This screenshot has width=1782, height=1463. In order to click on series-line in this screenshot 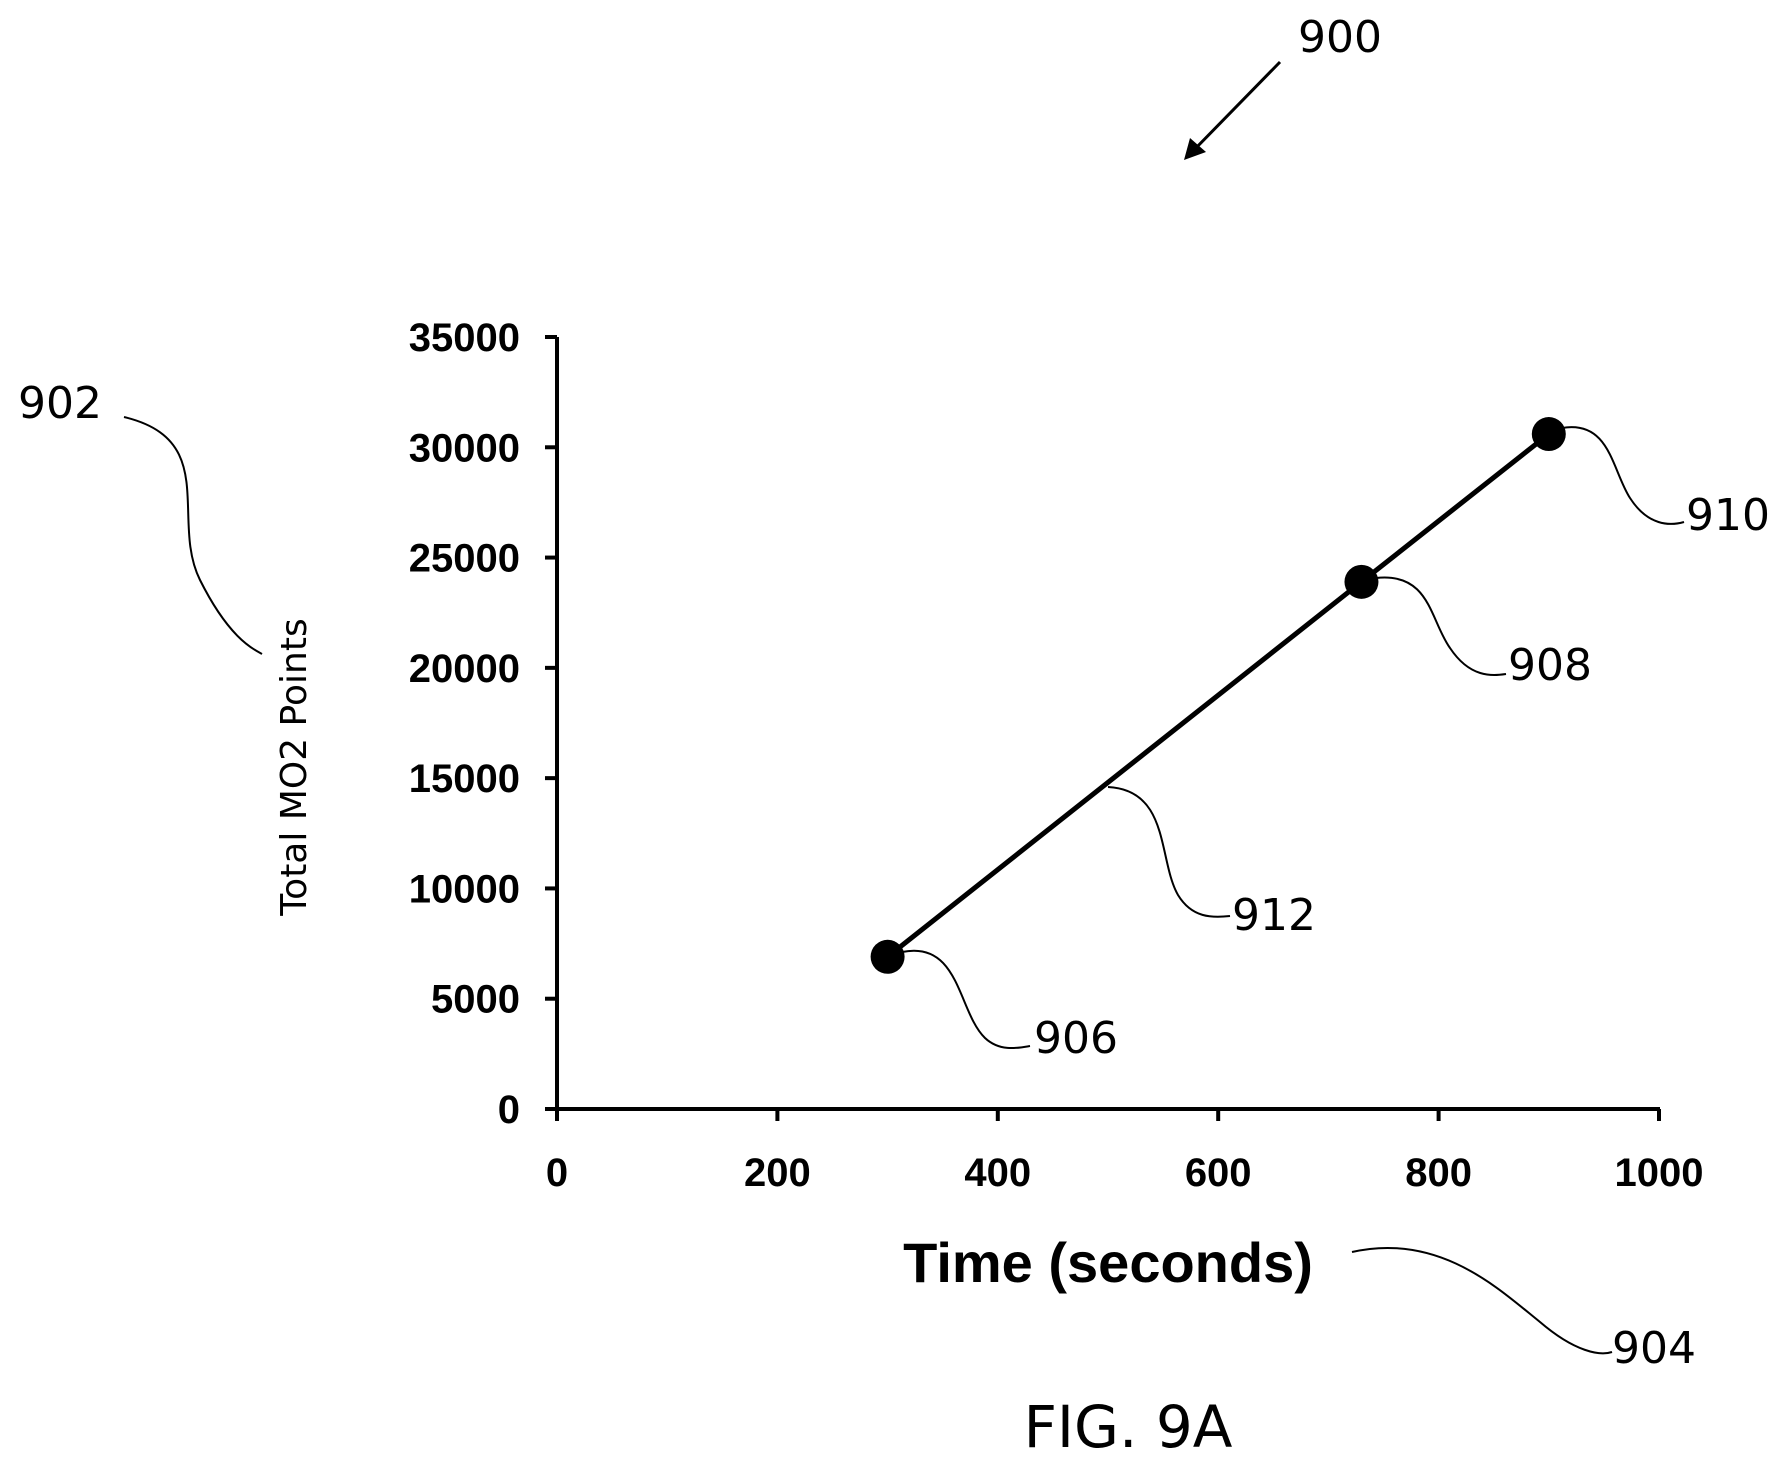, I will do `click(1218, 695)`.